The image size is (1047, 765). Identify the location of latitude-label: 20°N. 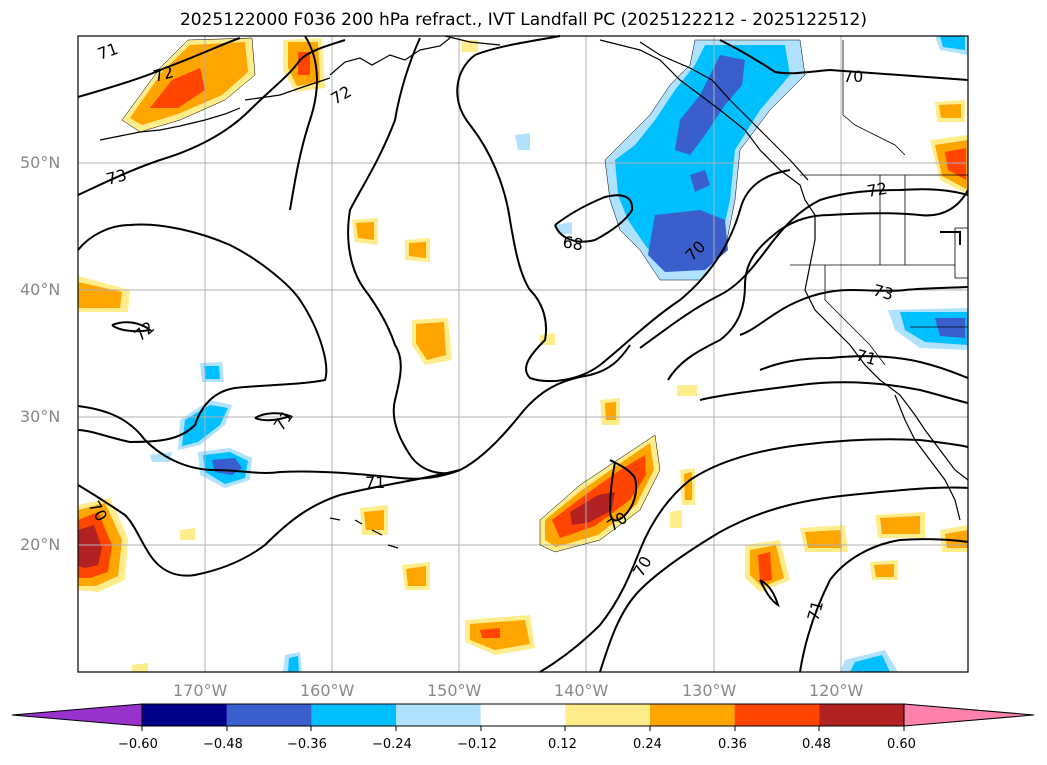
(40, 544).